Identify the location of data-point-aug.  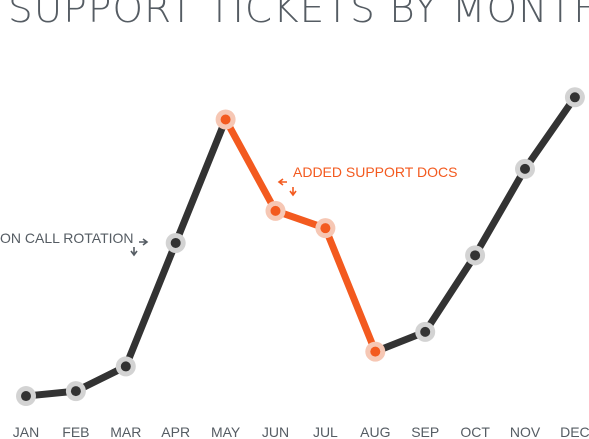
(375, 351).